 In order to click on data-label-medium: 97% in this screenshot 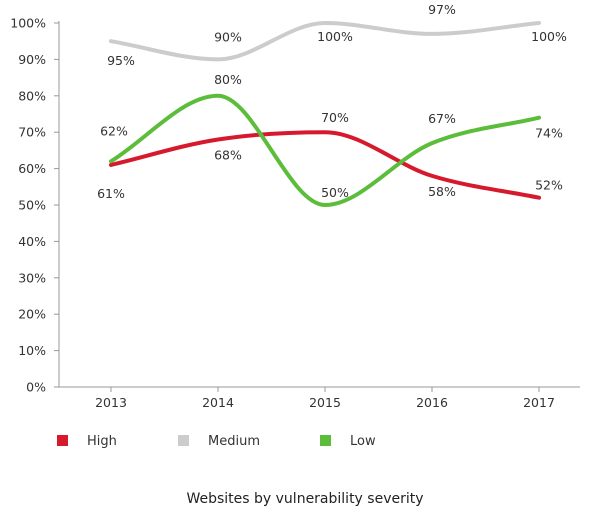, I will do `click(442, 9)`.